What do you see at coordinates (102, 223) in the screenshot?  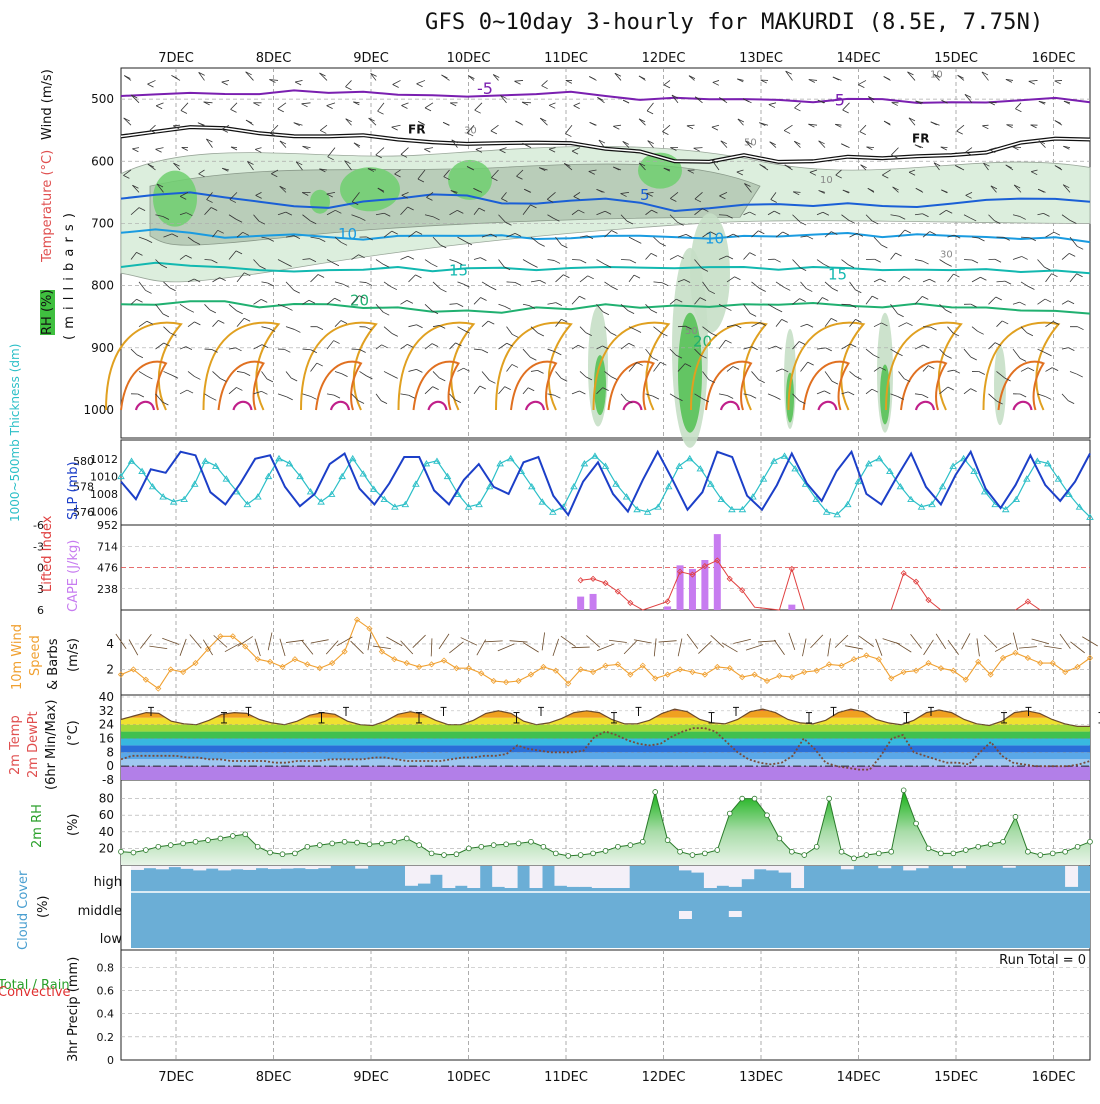 I see `pressure-tick-label: 700` at bounding box center [102, 223].